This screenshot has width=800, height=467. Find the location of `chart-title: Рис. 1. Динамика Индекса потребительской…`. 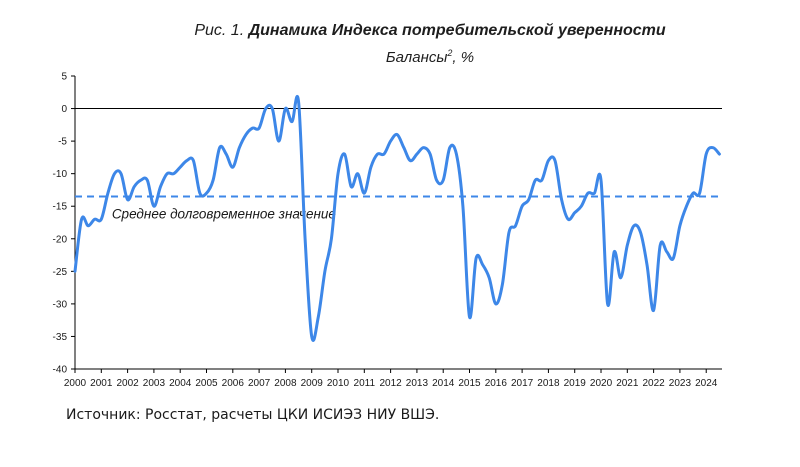

chart-title: Рис. 1. Динамика Индекса потребительской… is located at coordinates (430, 30).